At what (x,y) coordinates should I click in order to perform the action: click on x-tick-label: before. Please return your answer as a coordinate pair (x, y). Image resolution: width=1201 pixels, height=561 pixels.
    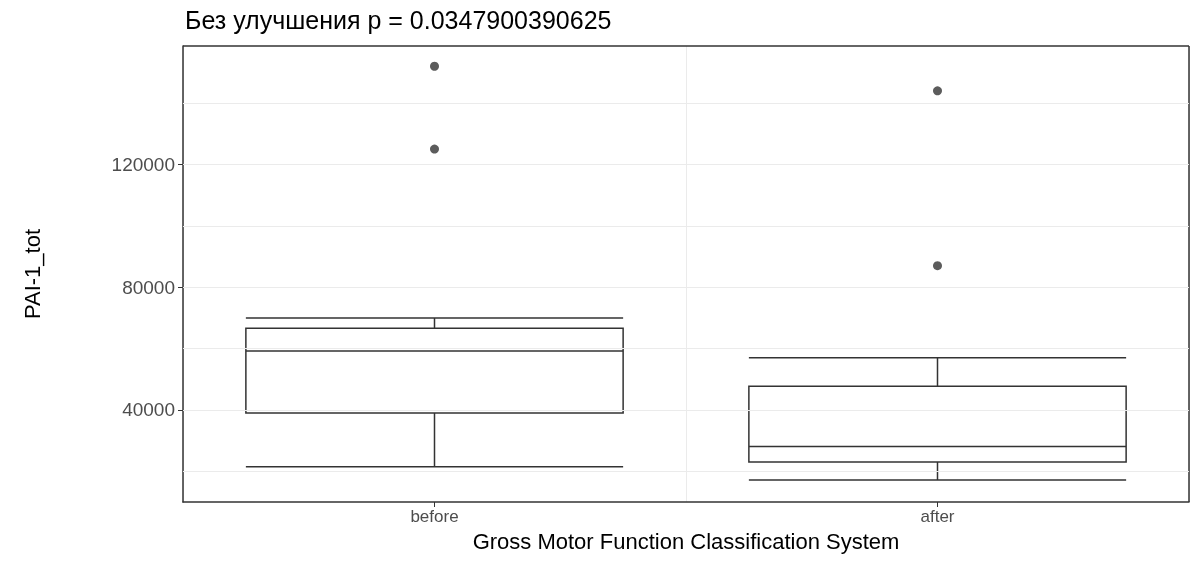
    Looking at the image, I should click on (434, 516).